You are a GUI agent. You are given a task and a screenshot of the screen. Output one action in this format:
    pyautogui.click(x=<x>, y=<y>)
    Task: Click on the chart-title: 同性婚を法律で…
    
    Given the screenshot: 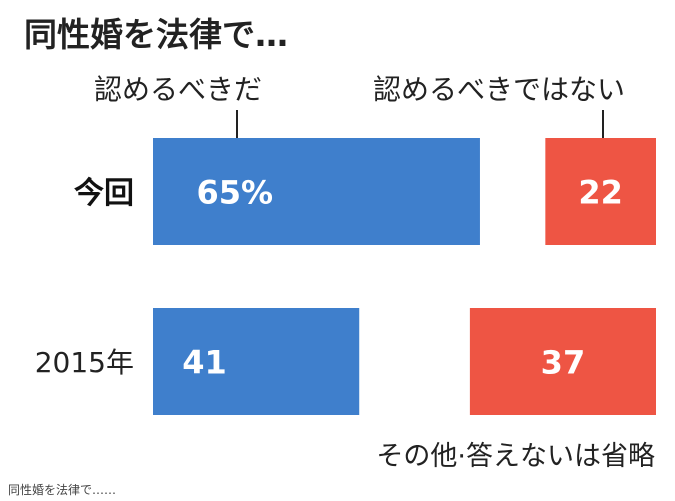 What is the action you would take?
    pyautogui.click(x=156, y=34)
    